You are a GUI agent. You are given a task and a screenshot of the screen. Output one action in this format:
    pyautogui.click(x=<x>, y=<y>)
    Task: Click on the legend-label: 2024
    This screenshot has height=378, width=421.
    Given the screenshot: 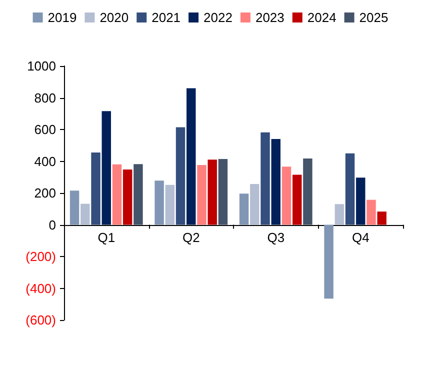 What is the action you would take?
    pyautogui.click(x=321, y=17)
    